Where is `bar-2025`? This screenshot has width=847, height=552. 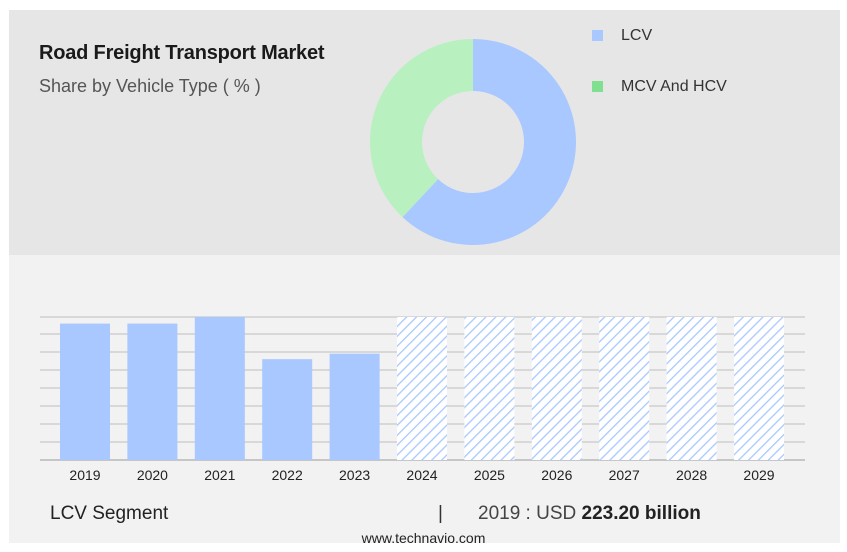
bar-2025 is located at coordinates (489, 388).